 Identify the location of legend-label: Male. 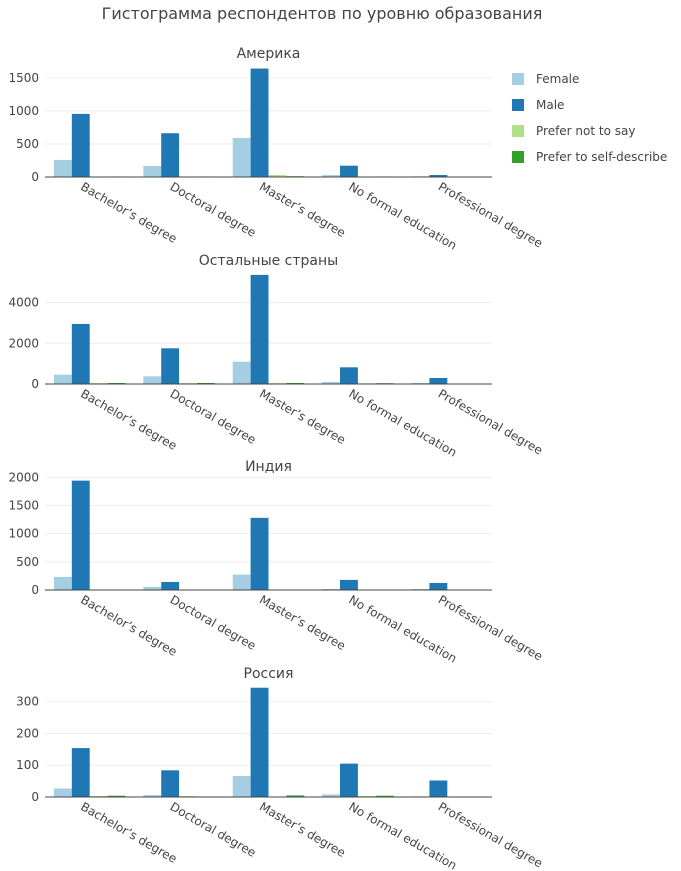
(550, 105).